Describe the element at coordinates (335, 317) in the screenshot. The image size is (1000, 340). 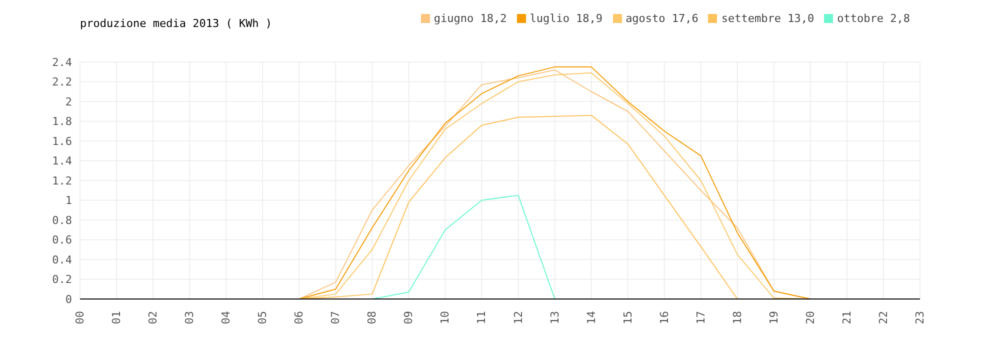
I see `x-tick-label: 07` at that location.